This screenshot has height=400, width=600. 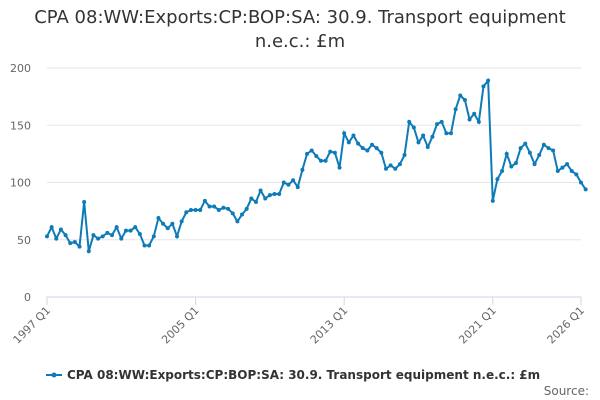 What do you see at coordinates (566, 325) in the screenshot?
I see `x-tick-label: 2026 Q1` at bounding box center [566, 325].